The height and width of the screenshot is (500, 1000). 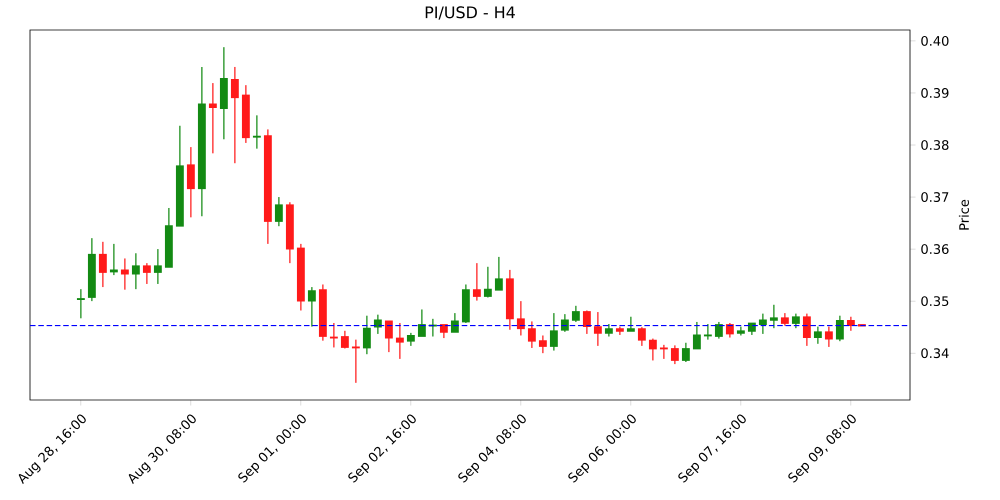 What do you see at coordinates (935, 353) in the screenshot?
I see `y-tick-label: 0.34` at bounding box center [935, 353].